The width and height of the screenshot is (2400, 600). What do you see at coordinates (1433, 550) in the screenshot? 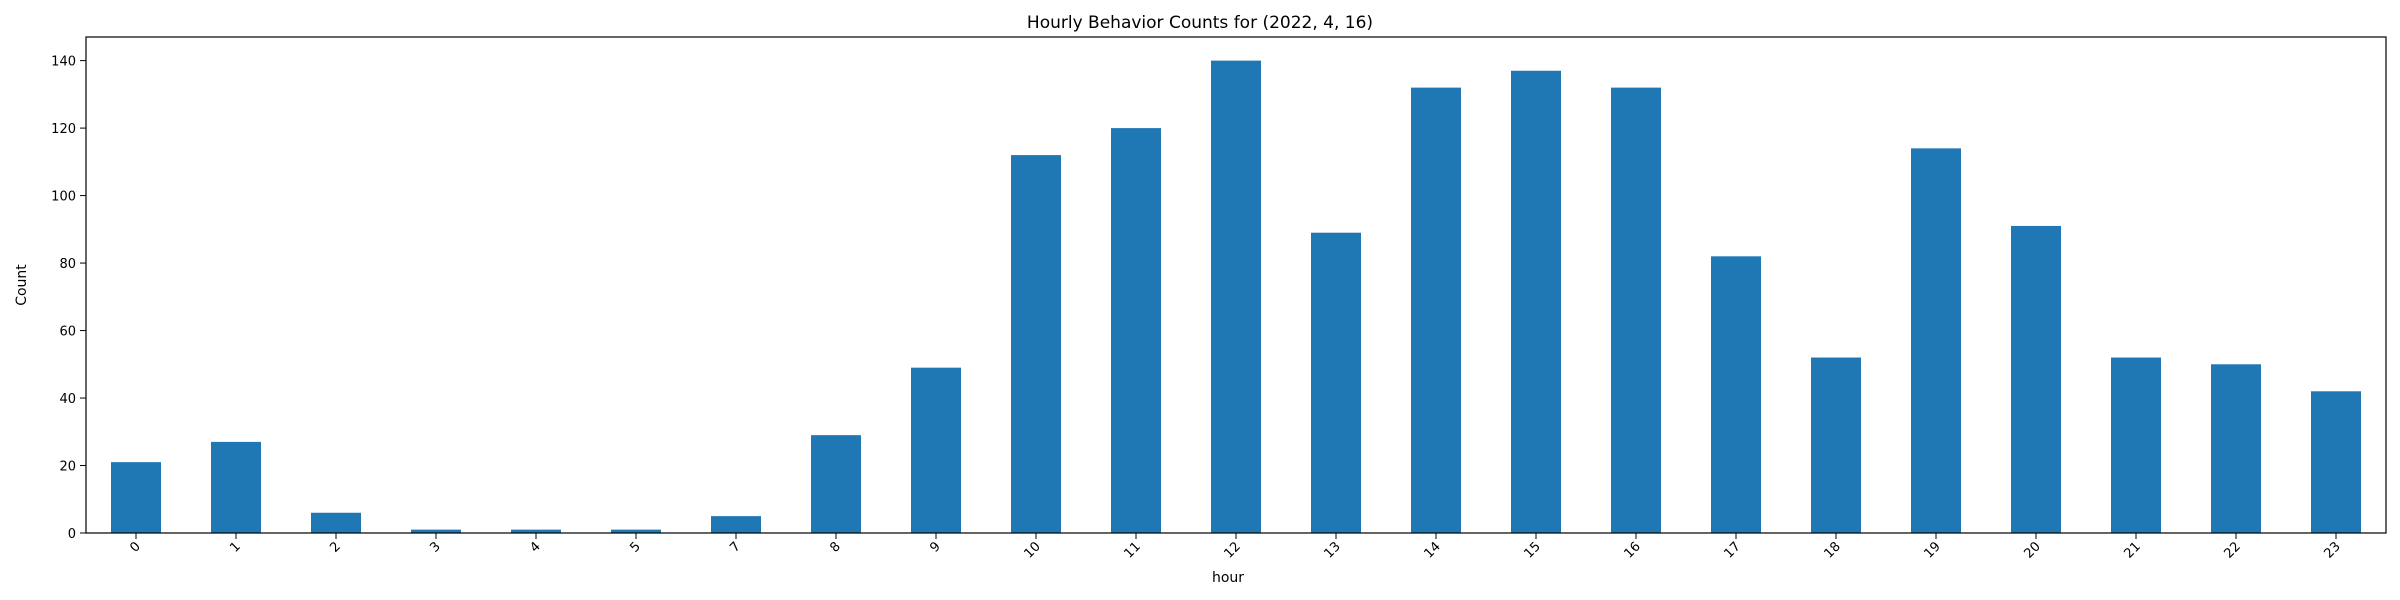
I see `x-tick-label: 14` at bounding box center [1433, 550].